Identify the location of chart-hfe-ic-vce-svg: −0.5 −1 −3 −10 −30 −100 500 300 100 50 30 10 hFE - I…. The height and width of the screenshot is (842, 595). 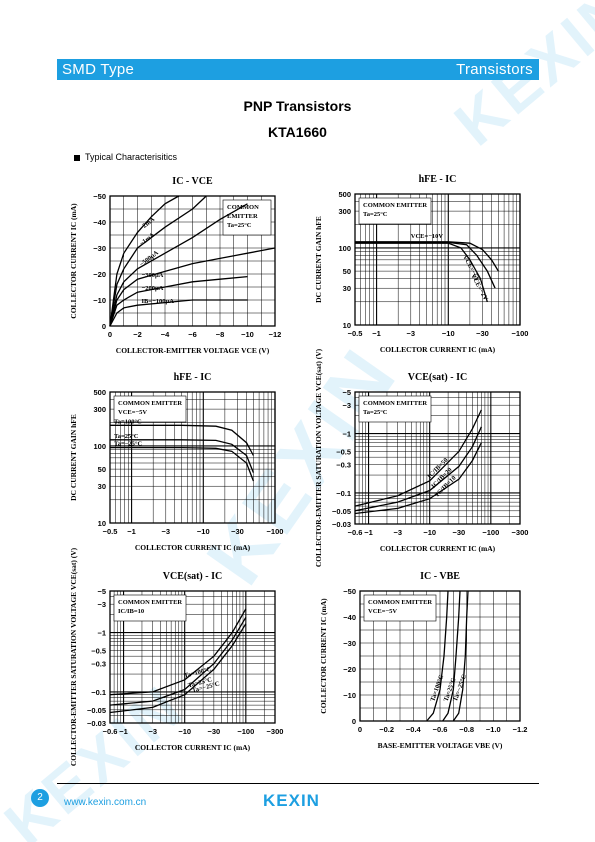
(421, 264).